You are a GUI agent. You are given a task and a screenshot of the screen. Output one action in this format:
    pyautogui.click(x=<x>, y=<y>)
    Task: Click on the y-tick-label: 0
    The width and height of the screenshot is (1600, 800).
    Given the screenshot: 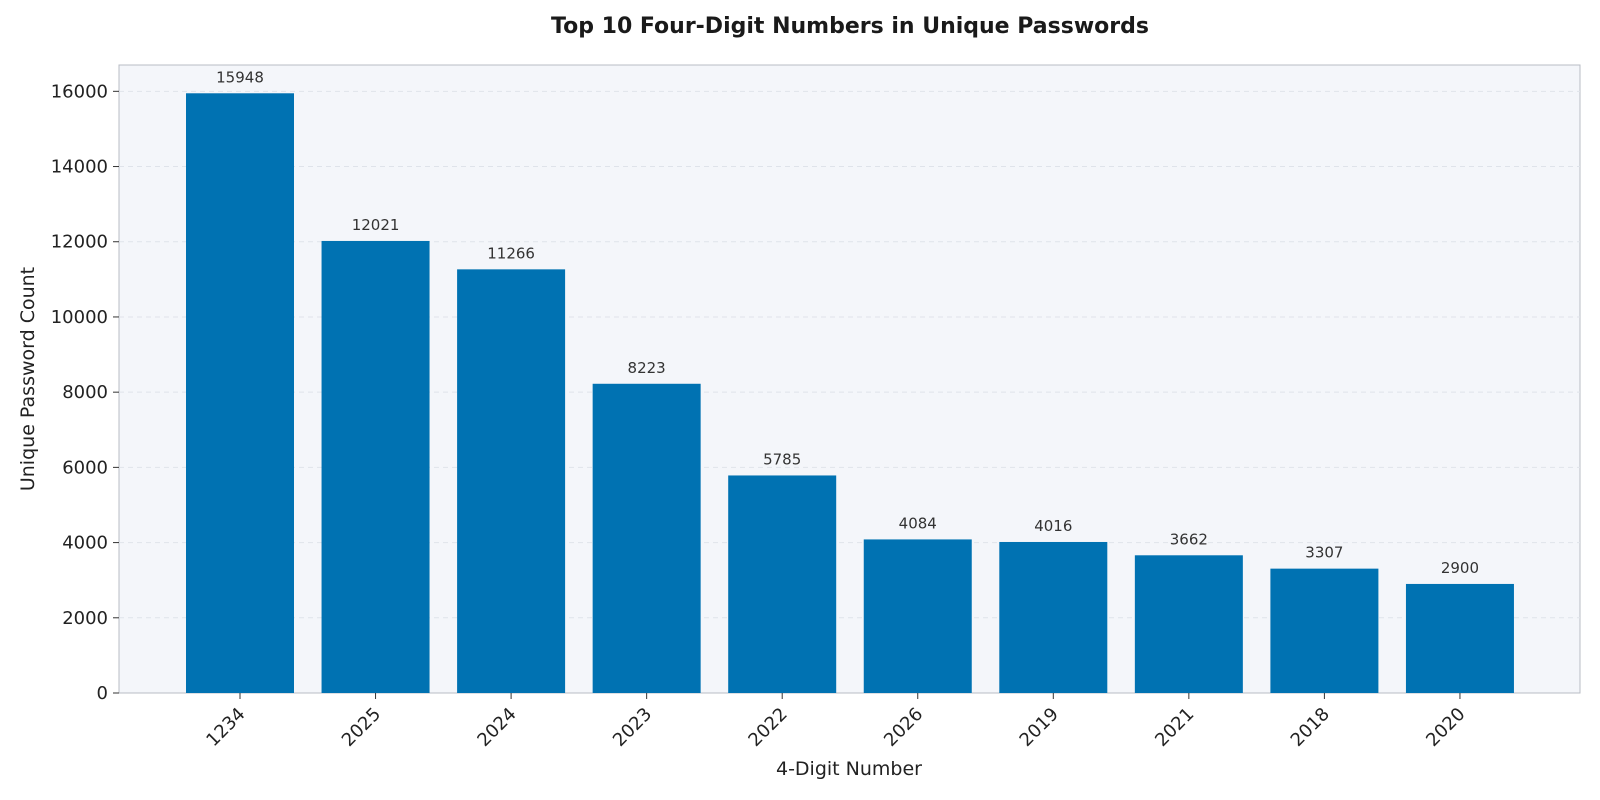 What is the action you would take?
    pyautogui.click(x=102, y=693)
    